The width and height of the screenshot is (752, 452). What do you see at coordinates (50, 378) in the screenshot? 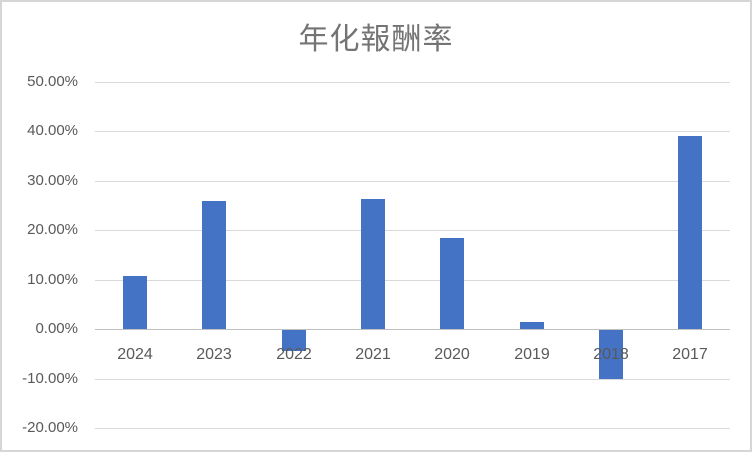
I see `y-tick-label: -10.00%` at bounding box center [50, 378].